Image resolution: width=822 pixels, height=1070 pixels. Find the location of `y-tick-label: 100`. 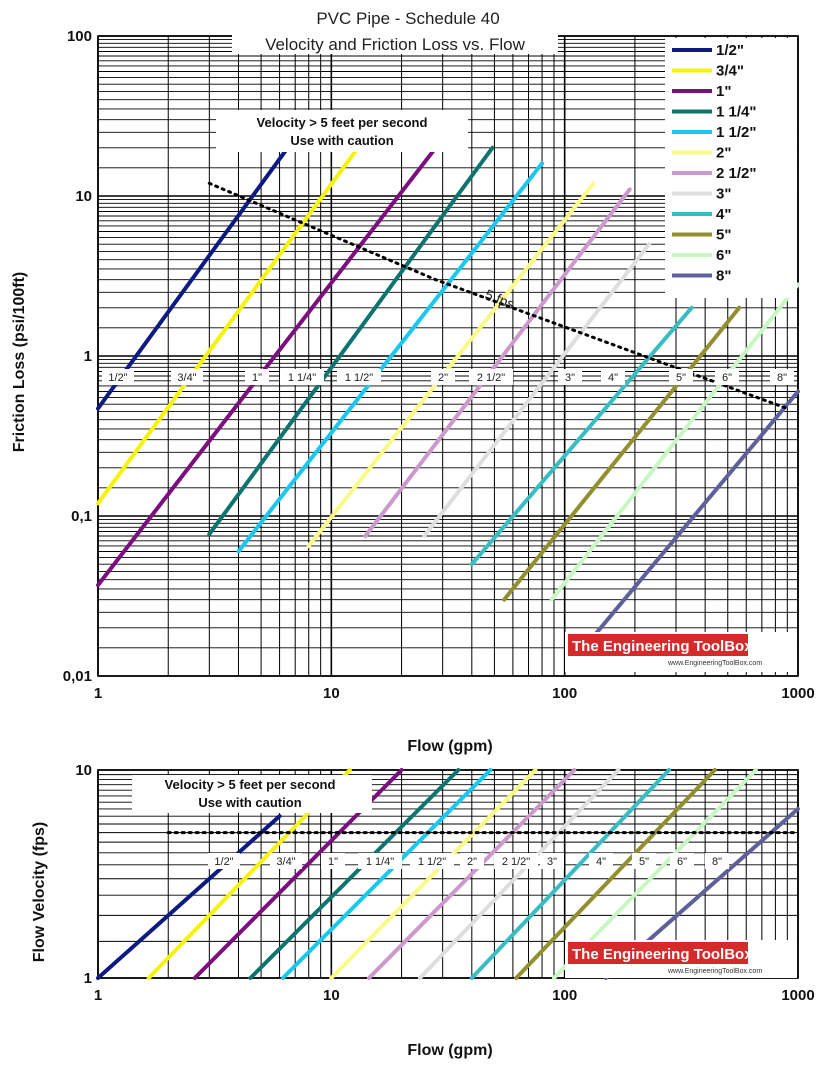

y-tick-label: 100 is located at coordinates (79, 36).